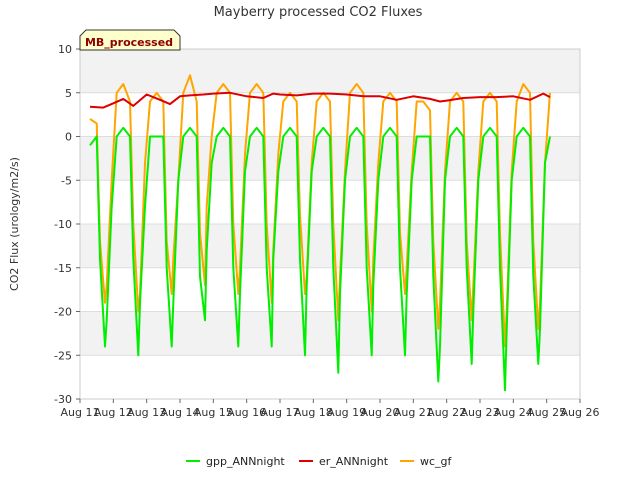 This screenshot has height=480, width=640. Describe the element at coordinates (480, 412) in the screenshot. I see `x-tick-label: Aug 23` at that location.